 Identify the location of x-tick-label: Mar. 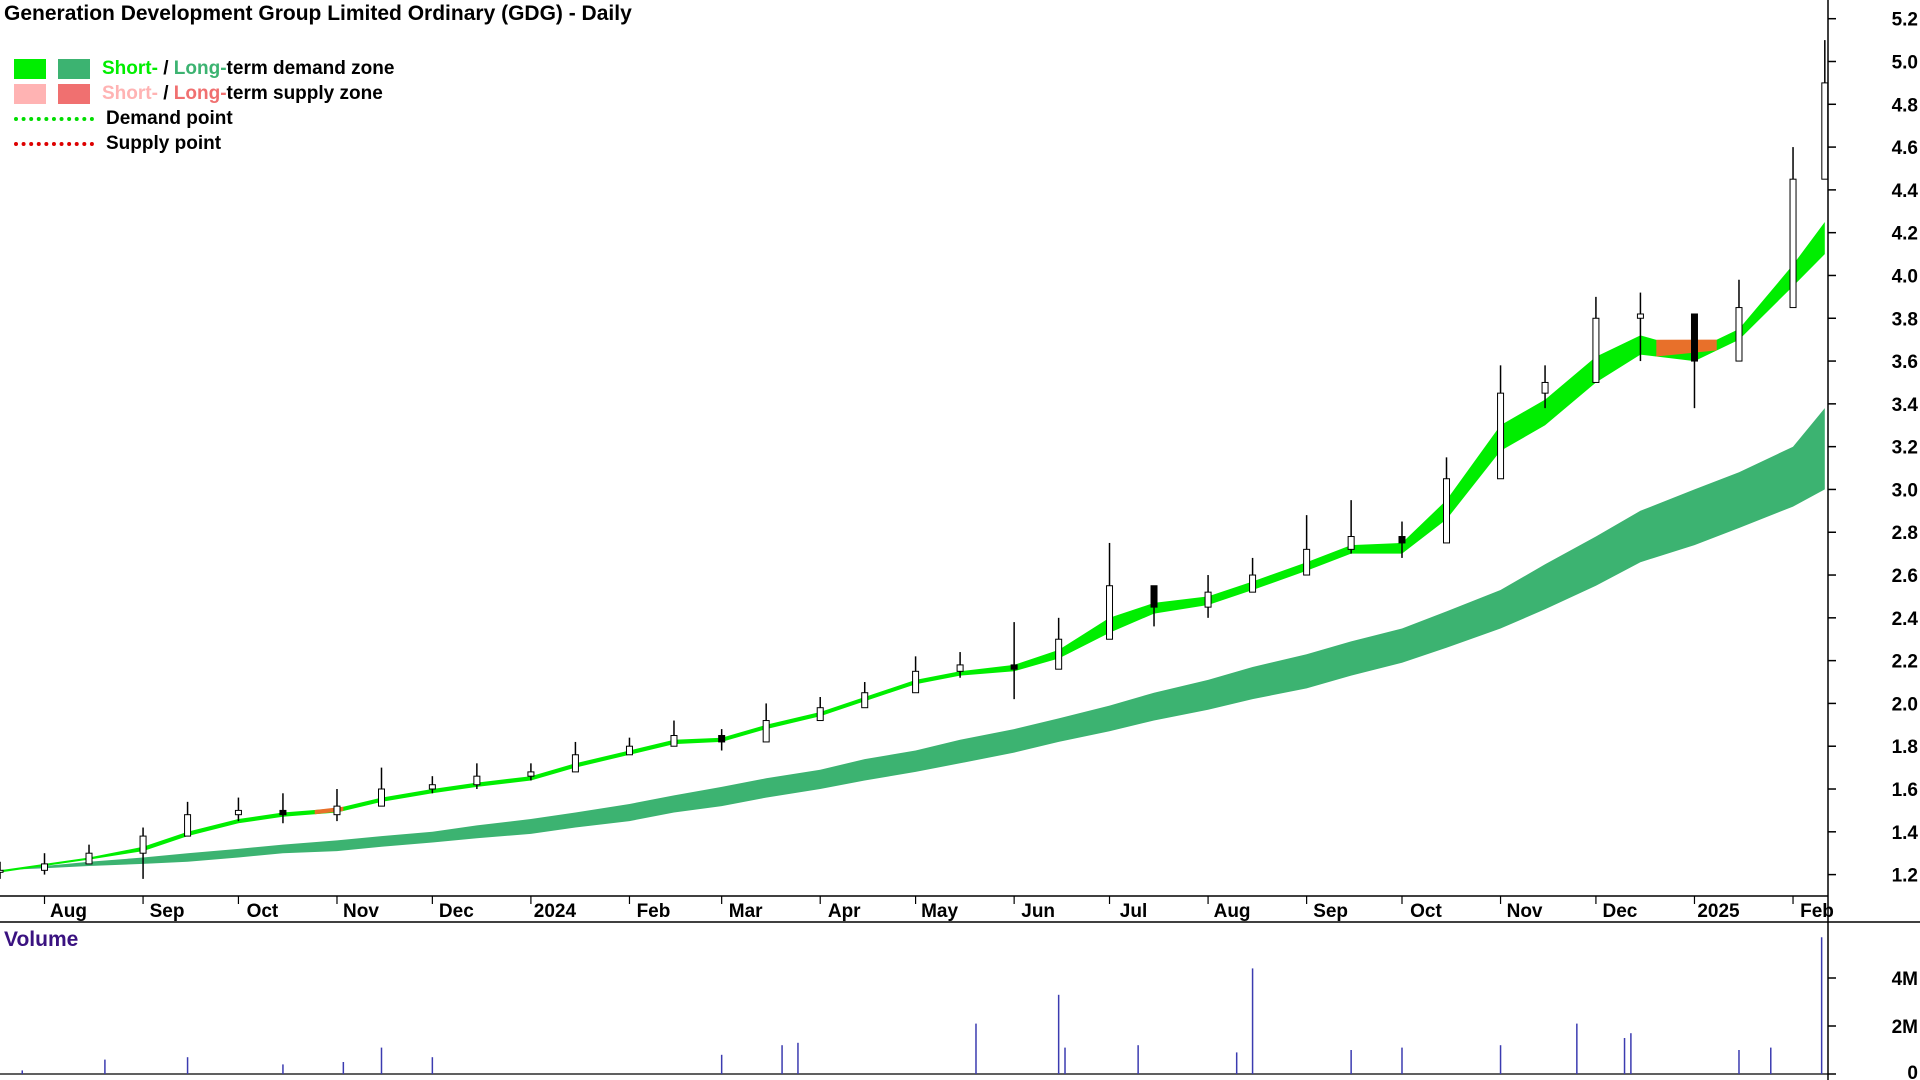
(746, 911).